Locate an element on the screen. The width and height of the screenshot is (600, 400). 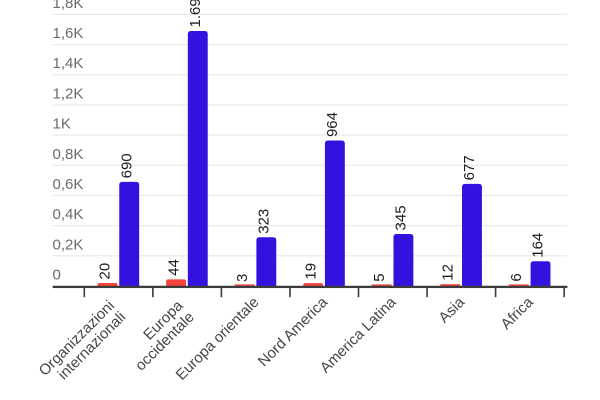
svg-text: Africa is located at coordinates (518, 313).